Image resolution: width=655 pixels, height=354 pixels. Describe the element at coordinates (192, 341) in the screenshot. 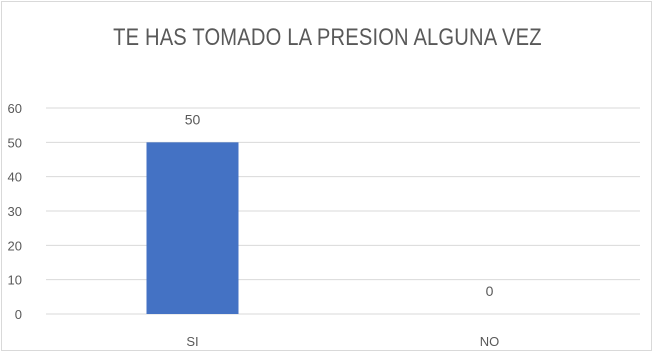

I see `x-tick-label: SI` at that location.